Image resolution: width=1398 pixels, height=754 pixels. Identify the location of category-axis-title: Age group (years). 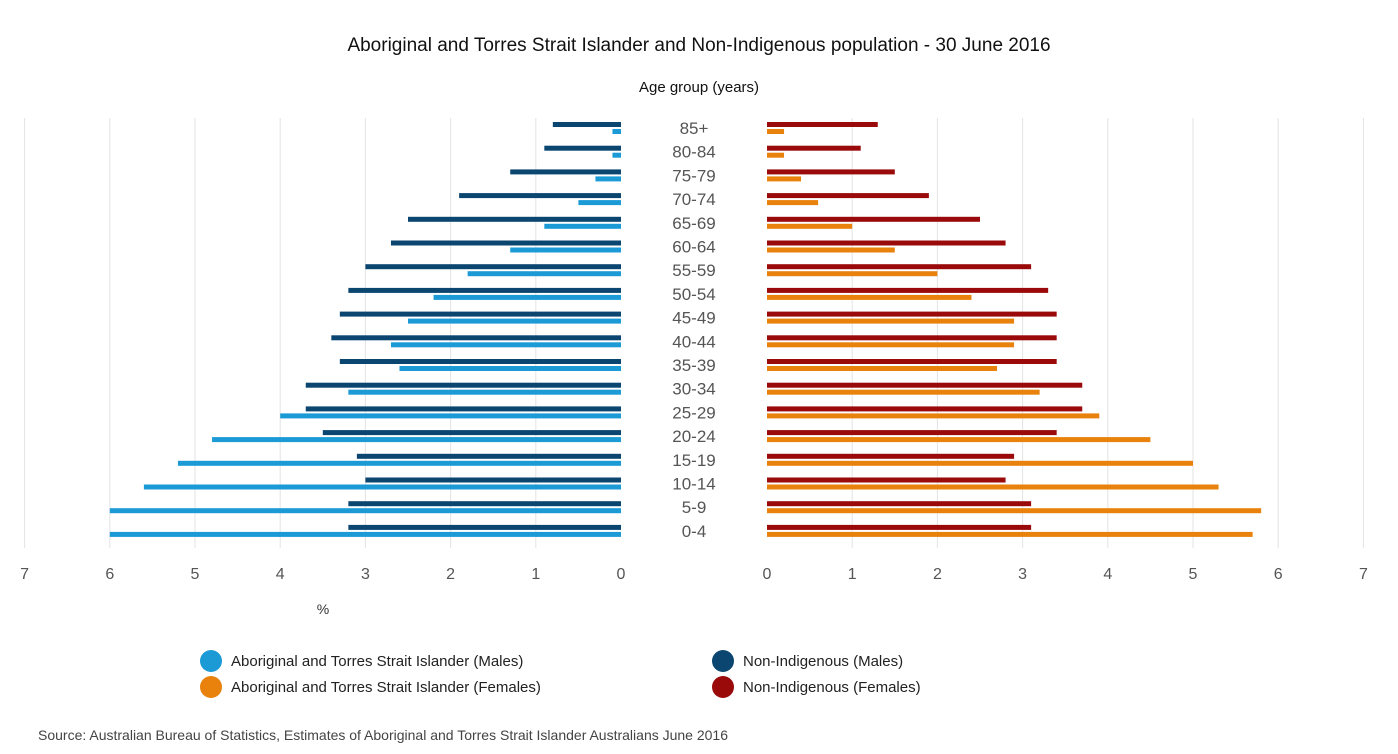
(699, 87).